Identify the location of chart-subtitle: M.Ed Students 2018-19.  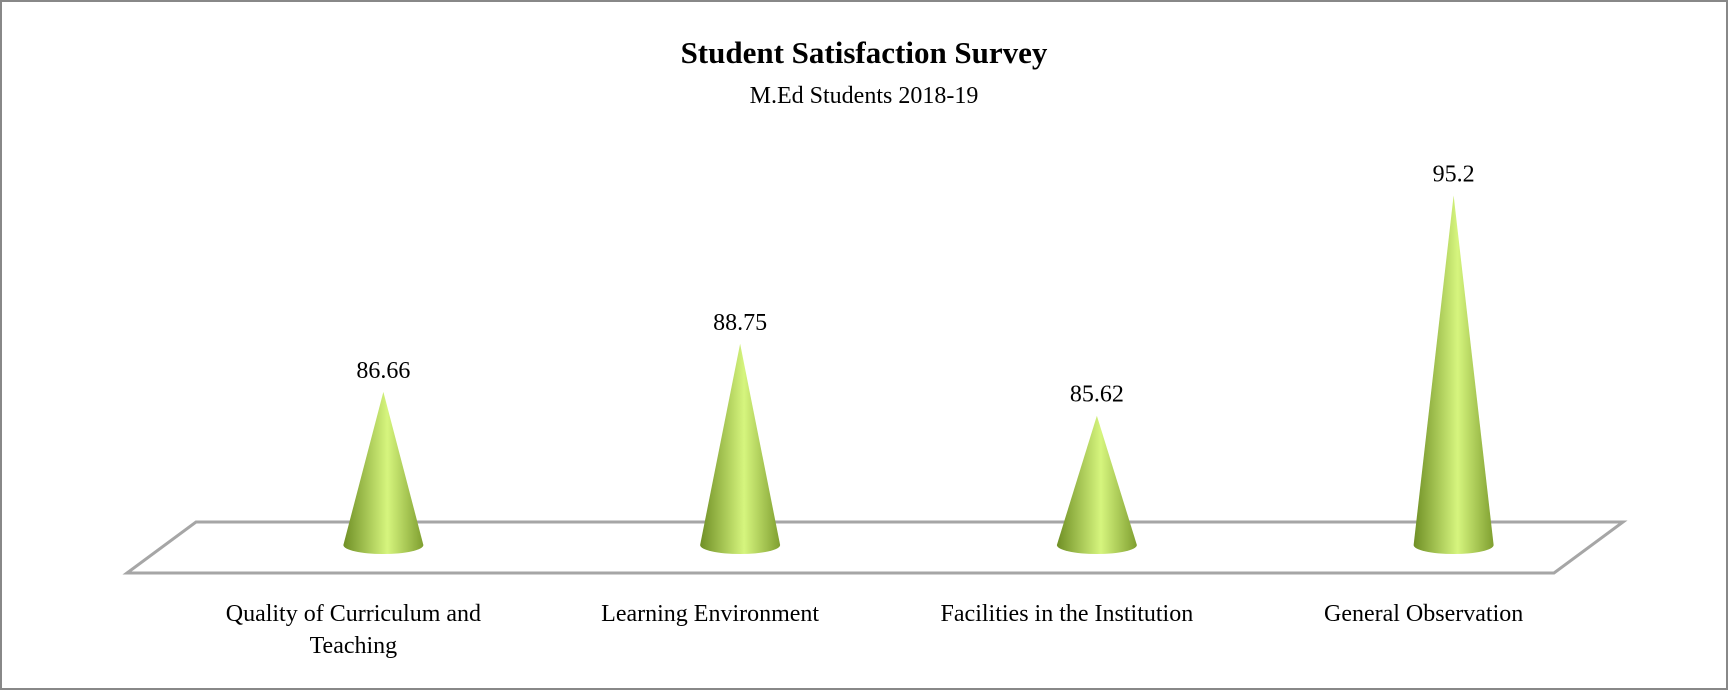
(864, 96).